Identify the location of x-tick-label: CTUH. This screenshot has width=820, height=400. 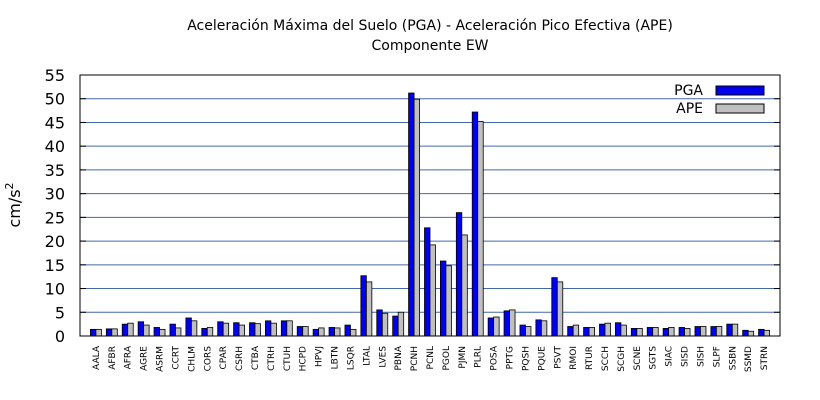
(288, 358).